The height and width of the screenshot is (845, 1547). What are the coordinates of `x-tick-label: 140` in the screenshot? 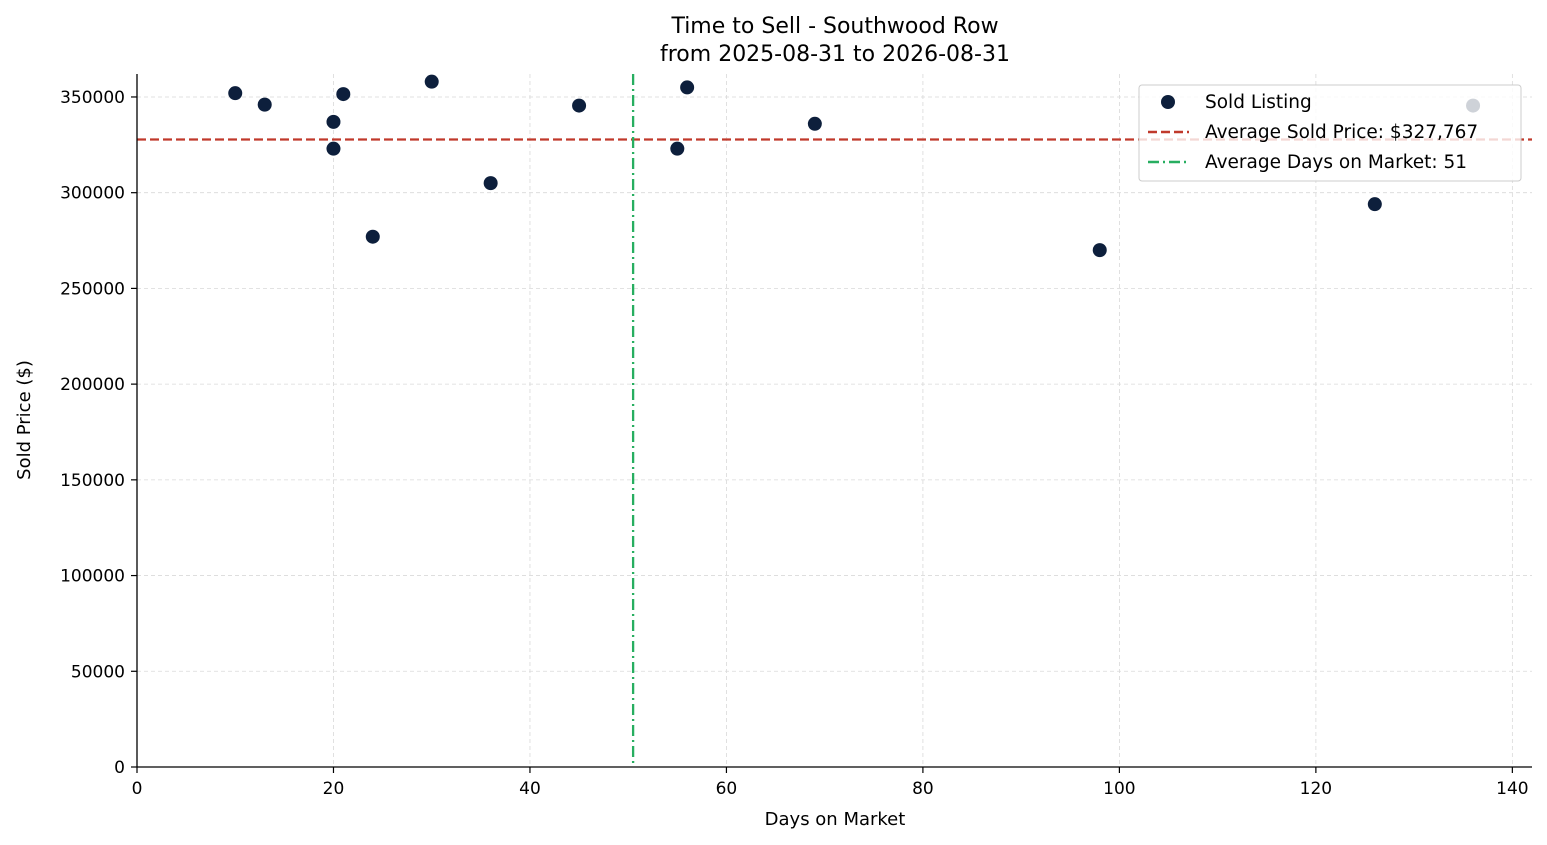 It's located at (1512, 789).